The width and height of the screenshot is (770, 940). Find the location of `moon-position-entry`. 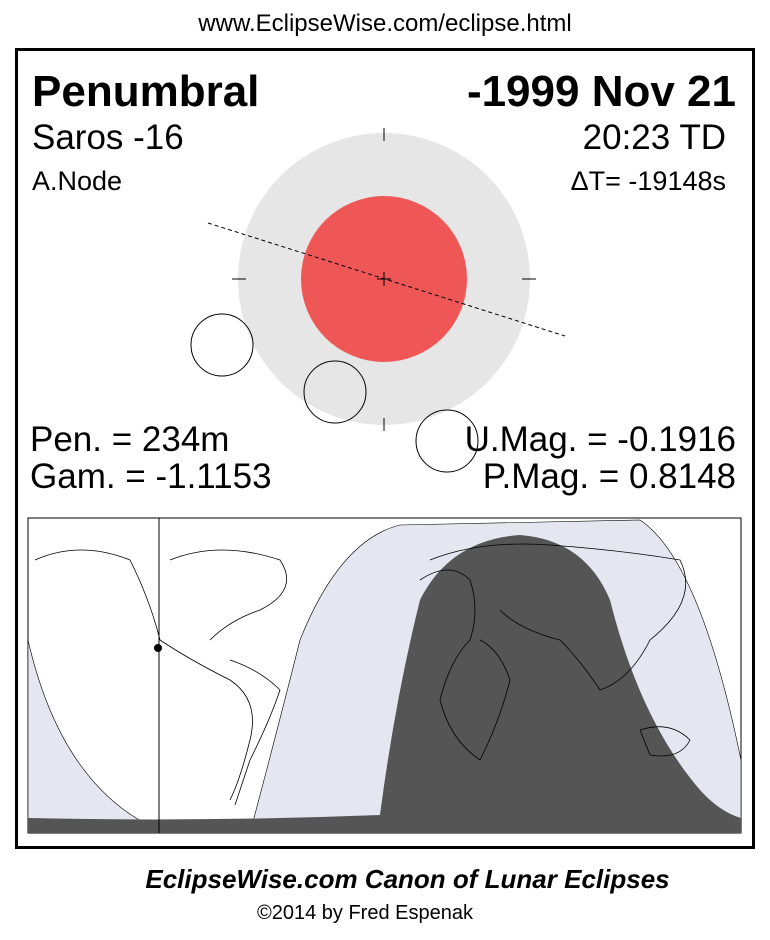

moon-position-entry is located at coordinates (222, 345).